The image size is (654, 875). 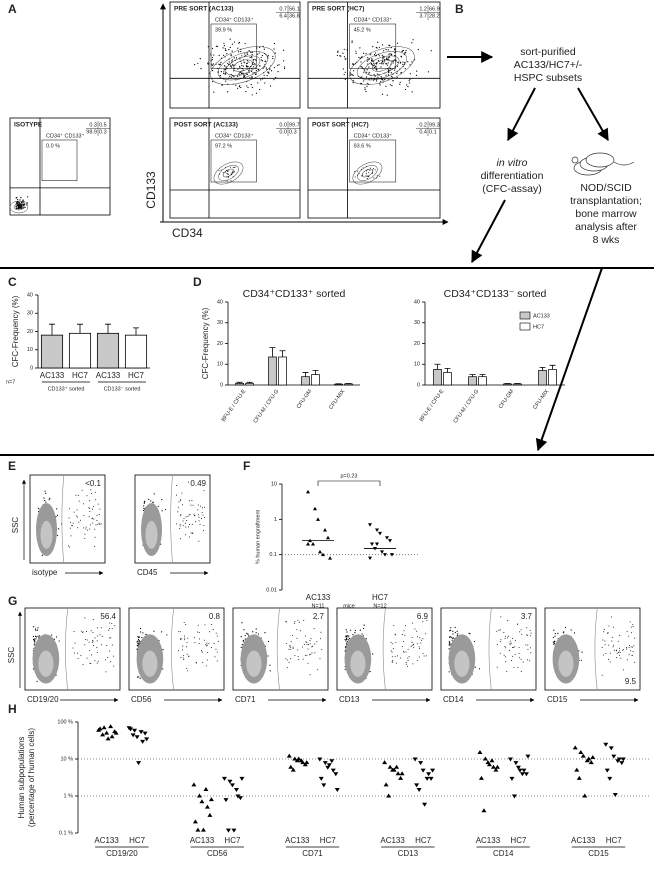 I want to click on density, so click(x=46, y=534).